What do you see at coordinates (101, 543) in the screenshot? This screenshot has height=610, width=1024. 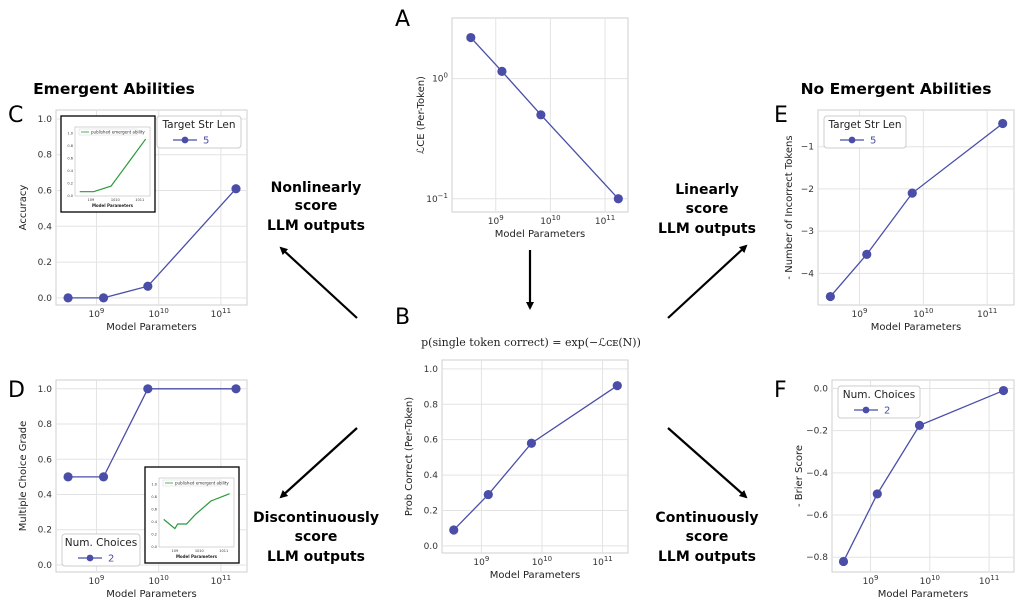 I see `legend-title: Num. Choices` at bounding box center [101, 543].